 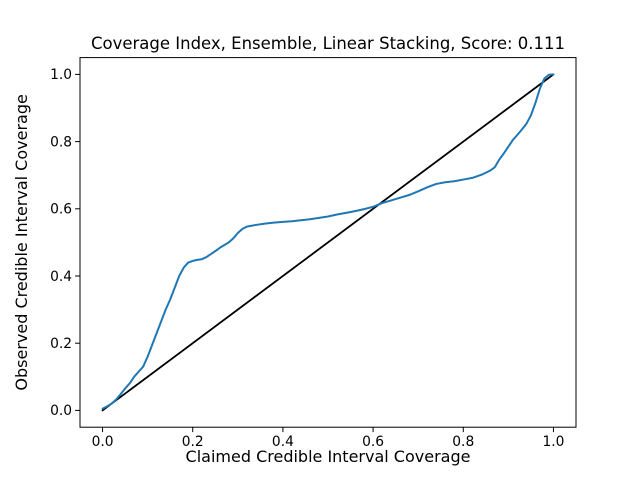 What do you see at coordinates (283, 442) in the screenshot?
I see `x-tick-label: 0.4` at bounding box center [283, 442].